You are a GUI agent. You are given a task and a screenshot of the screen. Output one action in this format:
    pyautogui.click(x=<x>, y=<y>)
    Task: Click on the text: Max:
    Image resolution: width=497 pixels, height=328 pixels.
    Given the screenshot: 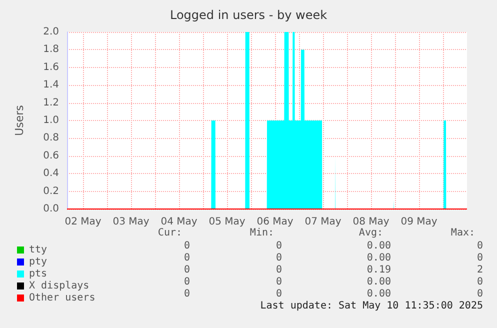 What is the action you would take?
    pyautogui.click(x=463, y=233)
    